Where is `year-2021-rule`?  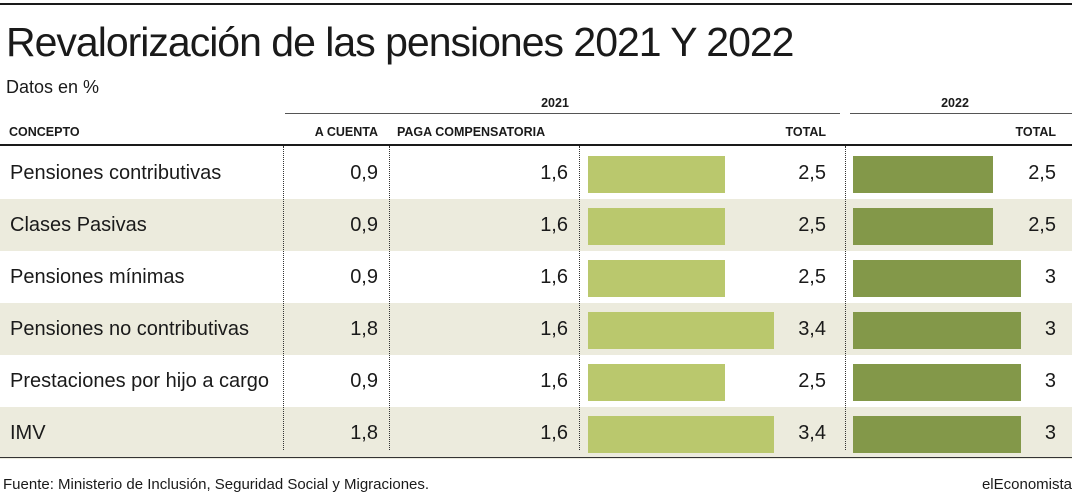
year-2021-rule is located at coordinates (562, 113).